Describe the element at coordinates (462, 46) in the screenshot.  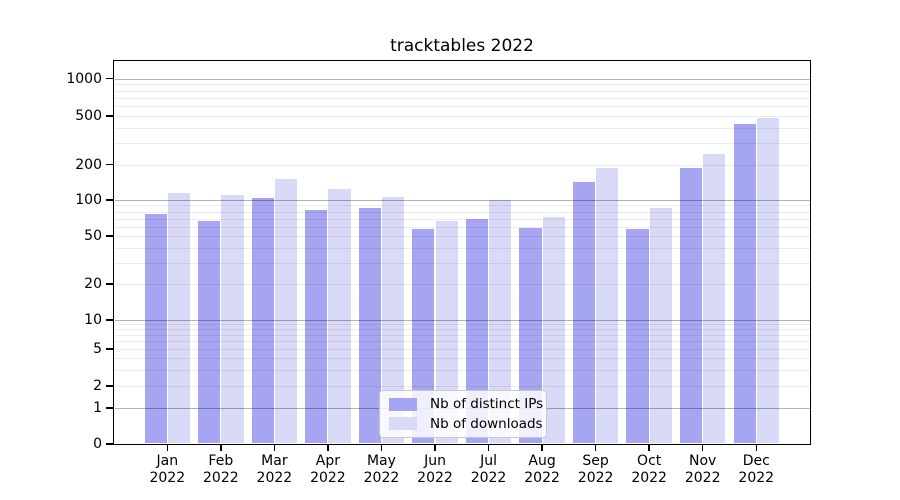
I see `chart-title: tracktables 2022` at that location.